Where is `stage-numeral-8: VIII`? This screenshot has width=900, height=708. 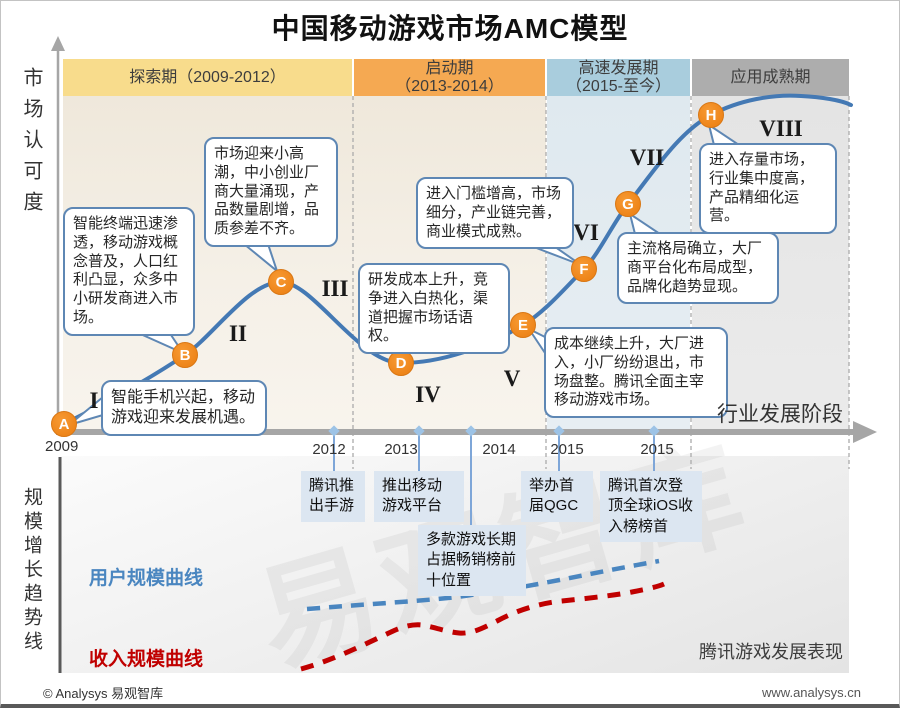
stage-numeral-8: VIII is located at coordinates (781, 128).